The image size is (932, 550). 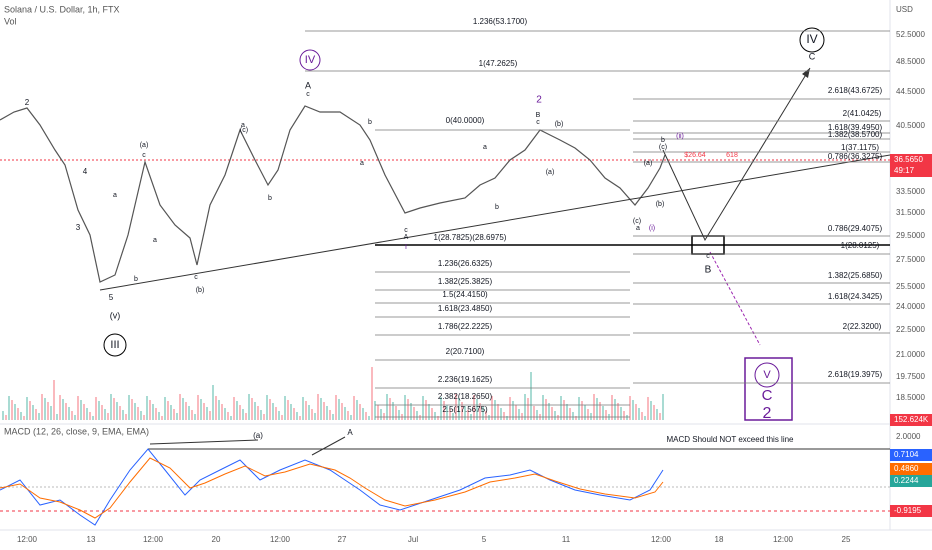 What do you see at coordinates (465, 281) in the screenshot?
I see `fib-label: 1.382(25.3825)` at bounding box center [465, 281].